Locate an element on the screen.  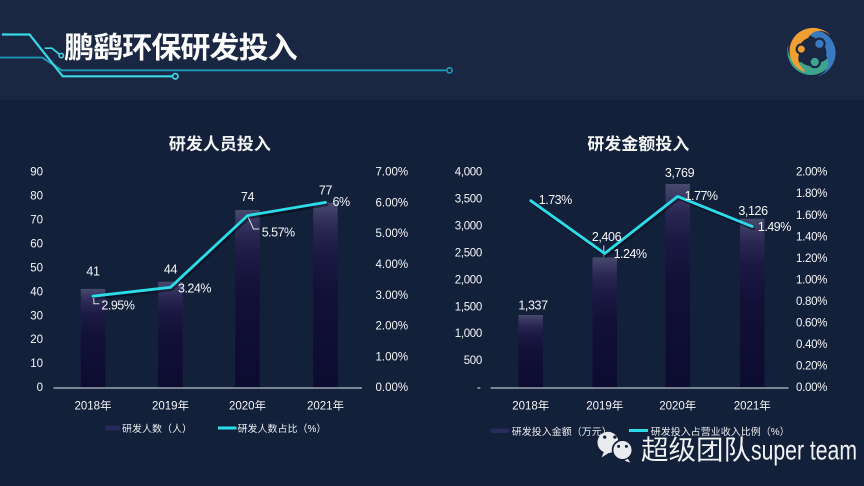
svg-text: 500 is located at coordinates (473, 361).